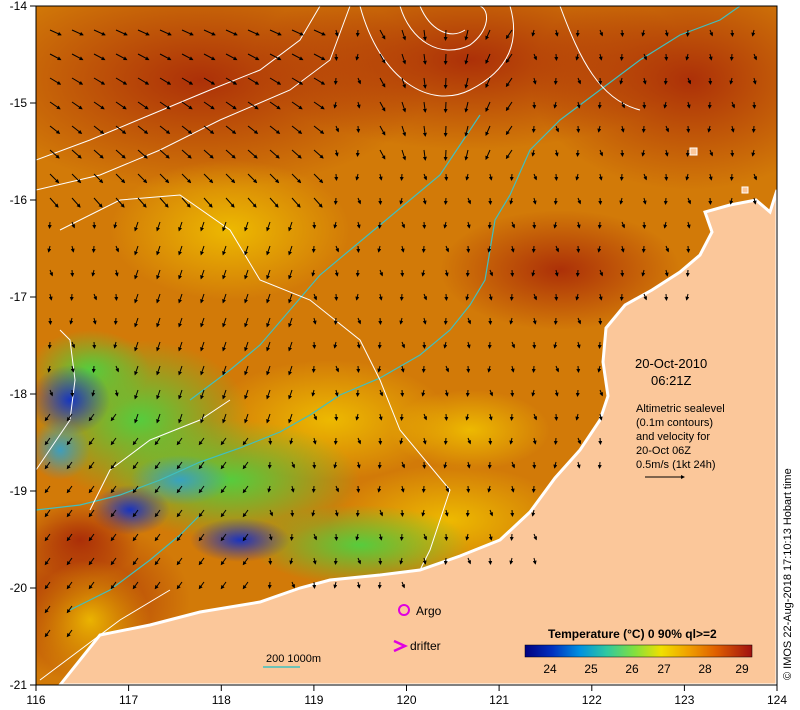 The height and width of the screenshot is (710, 800). What do you see at coordinates (663, 451) in the screenshot?
I see `desc-line: 20-Oct 06Z` at bounding box center [663, 451].